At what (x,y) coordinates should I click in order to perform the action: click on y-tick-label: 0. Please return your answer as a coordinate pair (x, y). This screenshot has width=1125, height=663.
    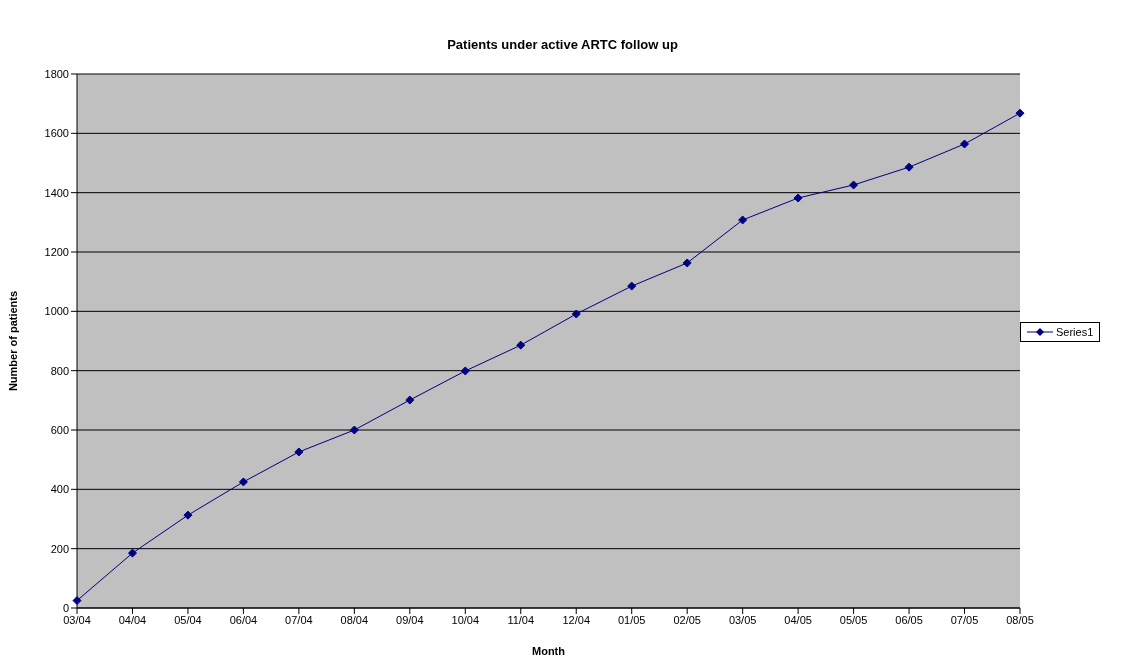
    Looking at the image, I should click on (65, 607).